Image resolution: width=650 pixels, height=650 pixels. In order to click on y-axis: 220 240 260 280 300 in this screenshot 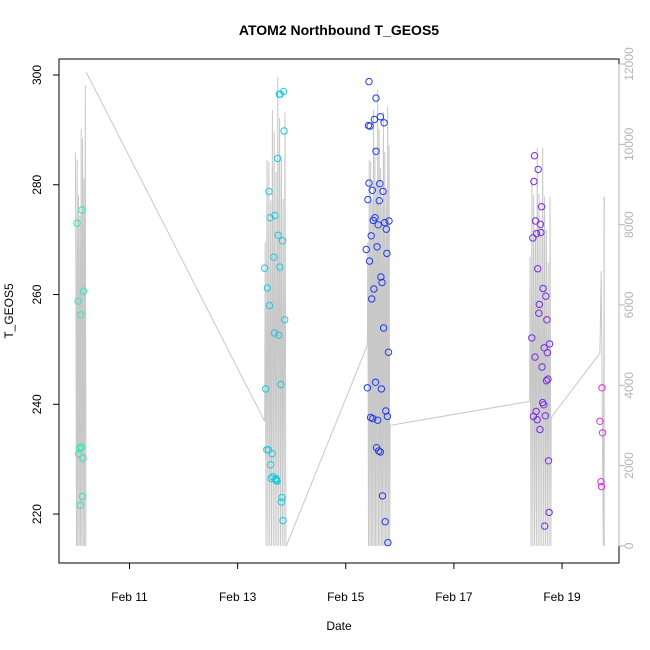, I will do `click(45, 294)`.